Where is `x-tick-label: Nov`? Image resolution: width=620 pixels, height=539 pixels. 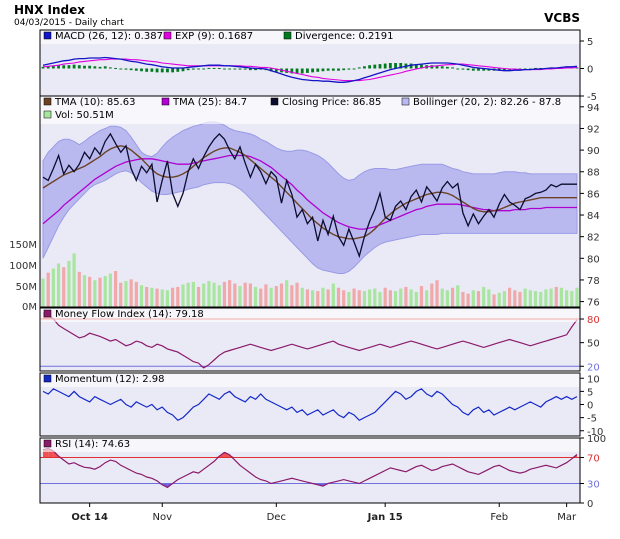 x-tick-label: Nov is located at coordinates (162, 517).